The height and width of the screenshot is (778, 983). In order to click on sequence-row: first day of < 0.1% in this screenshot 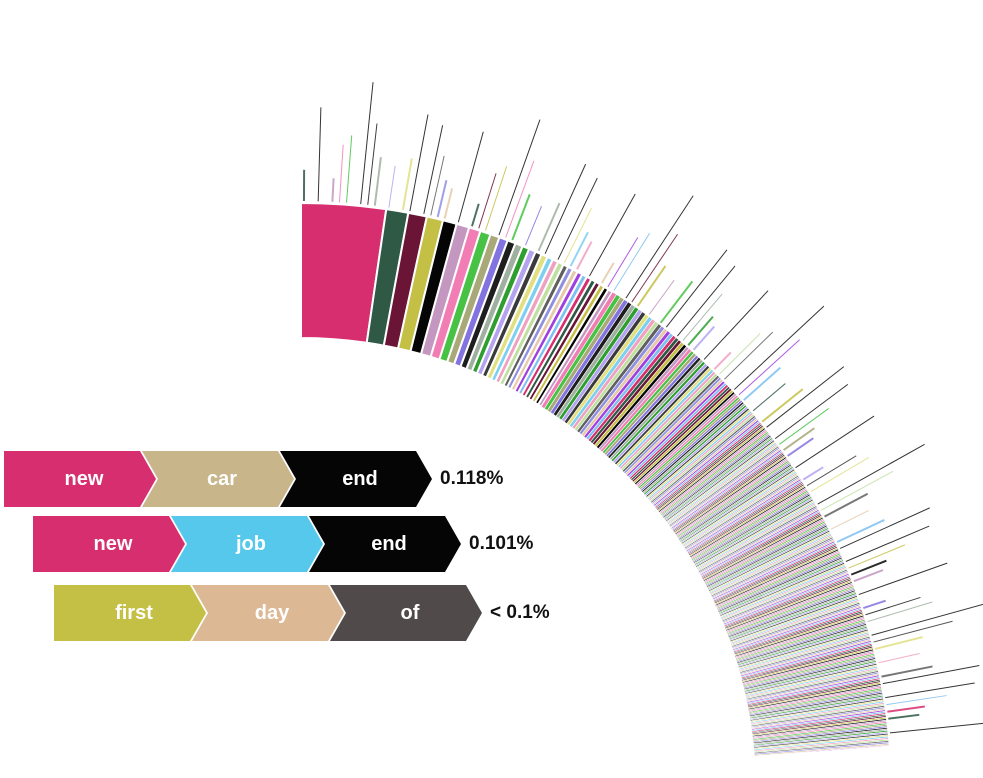, I will do `click(351, 613)`.